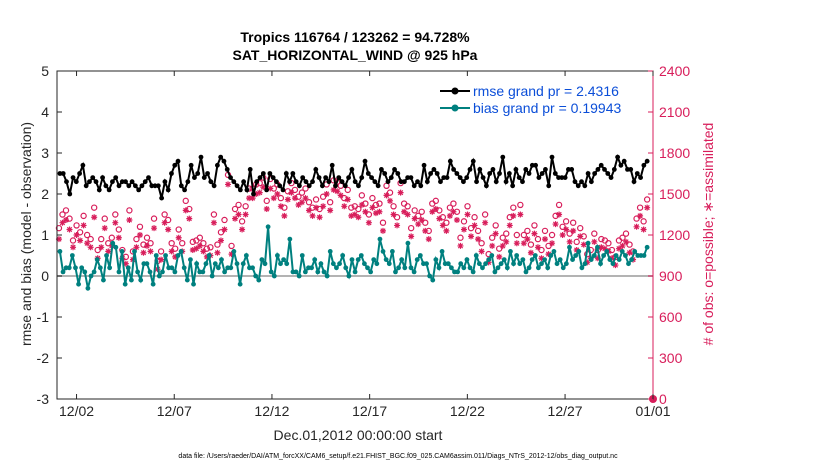 The image size is (830, 470). Describe the element at coordinates (43, 358) in the screenshot. I see `y-tick-label: -2` at that location.